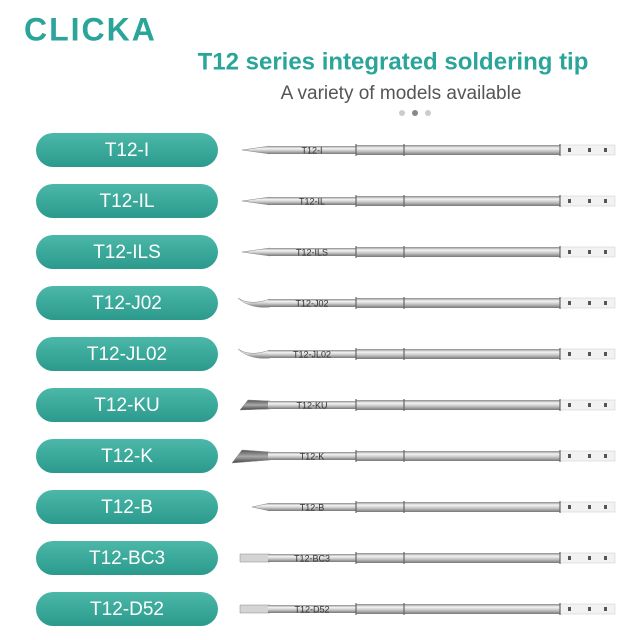 Image resolution: width=640 pixels, height=640 pixels. I want to click on model-label: T12-ILS, so click(127, 252).